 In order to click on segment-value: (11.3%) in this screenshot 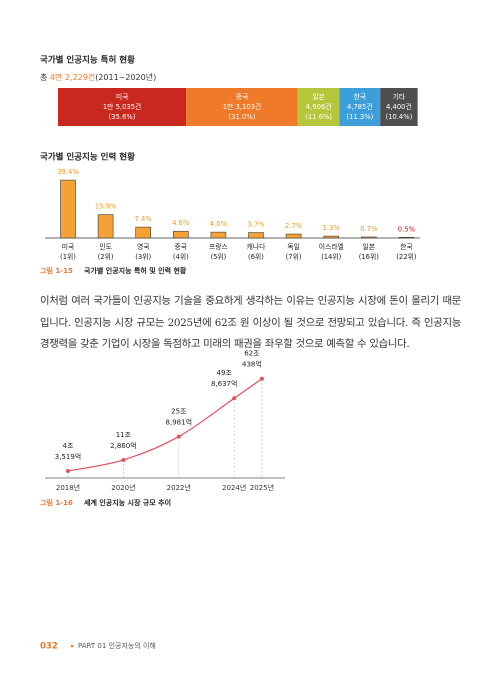, I will do `click(359, 117)`.